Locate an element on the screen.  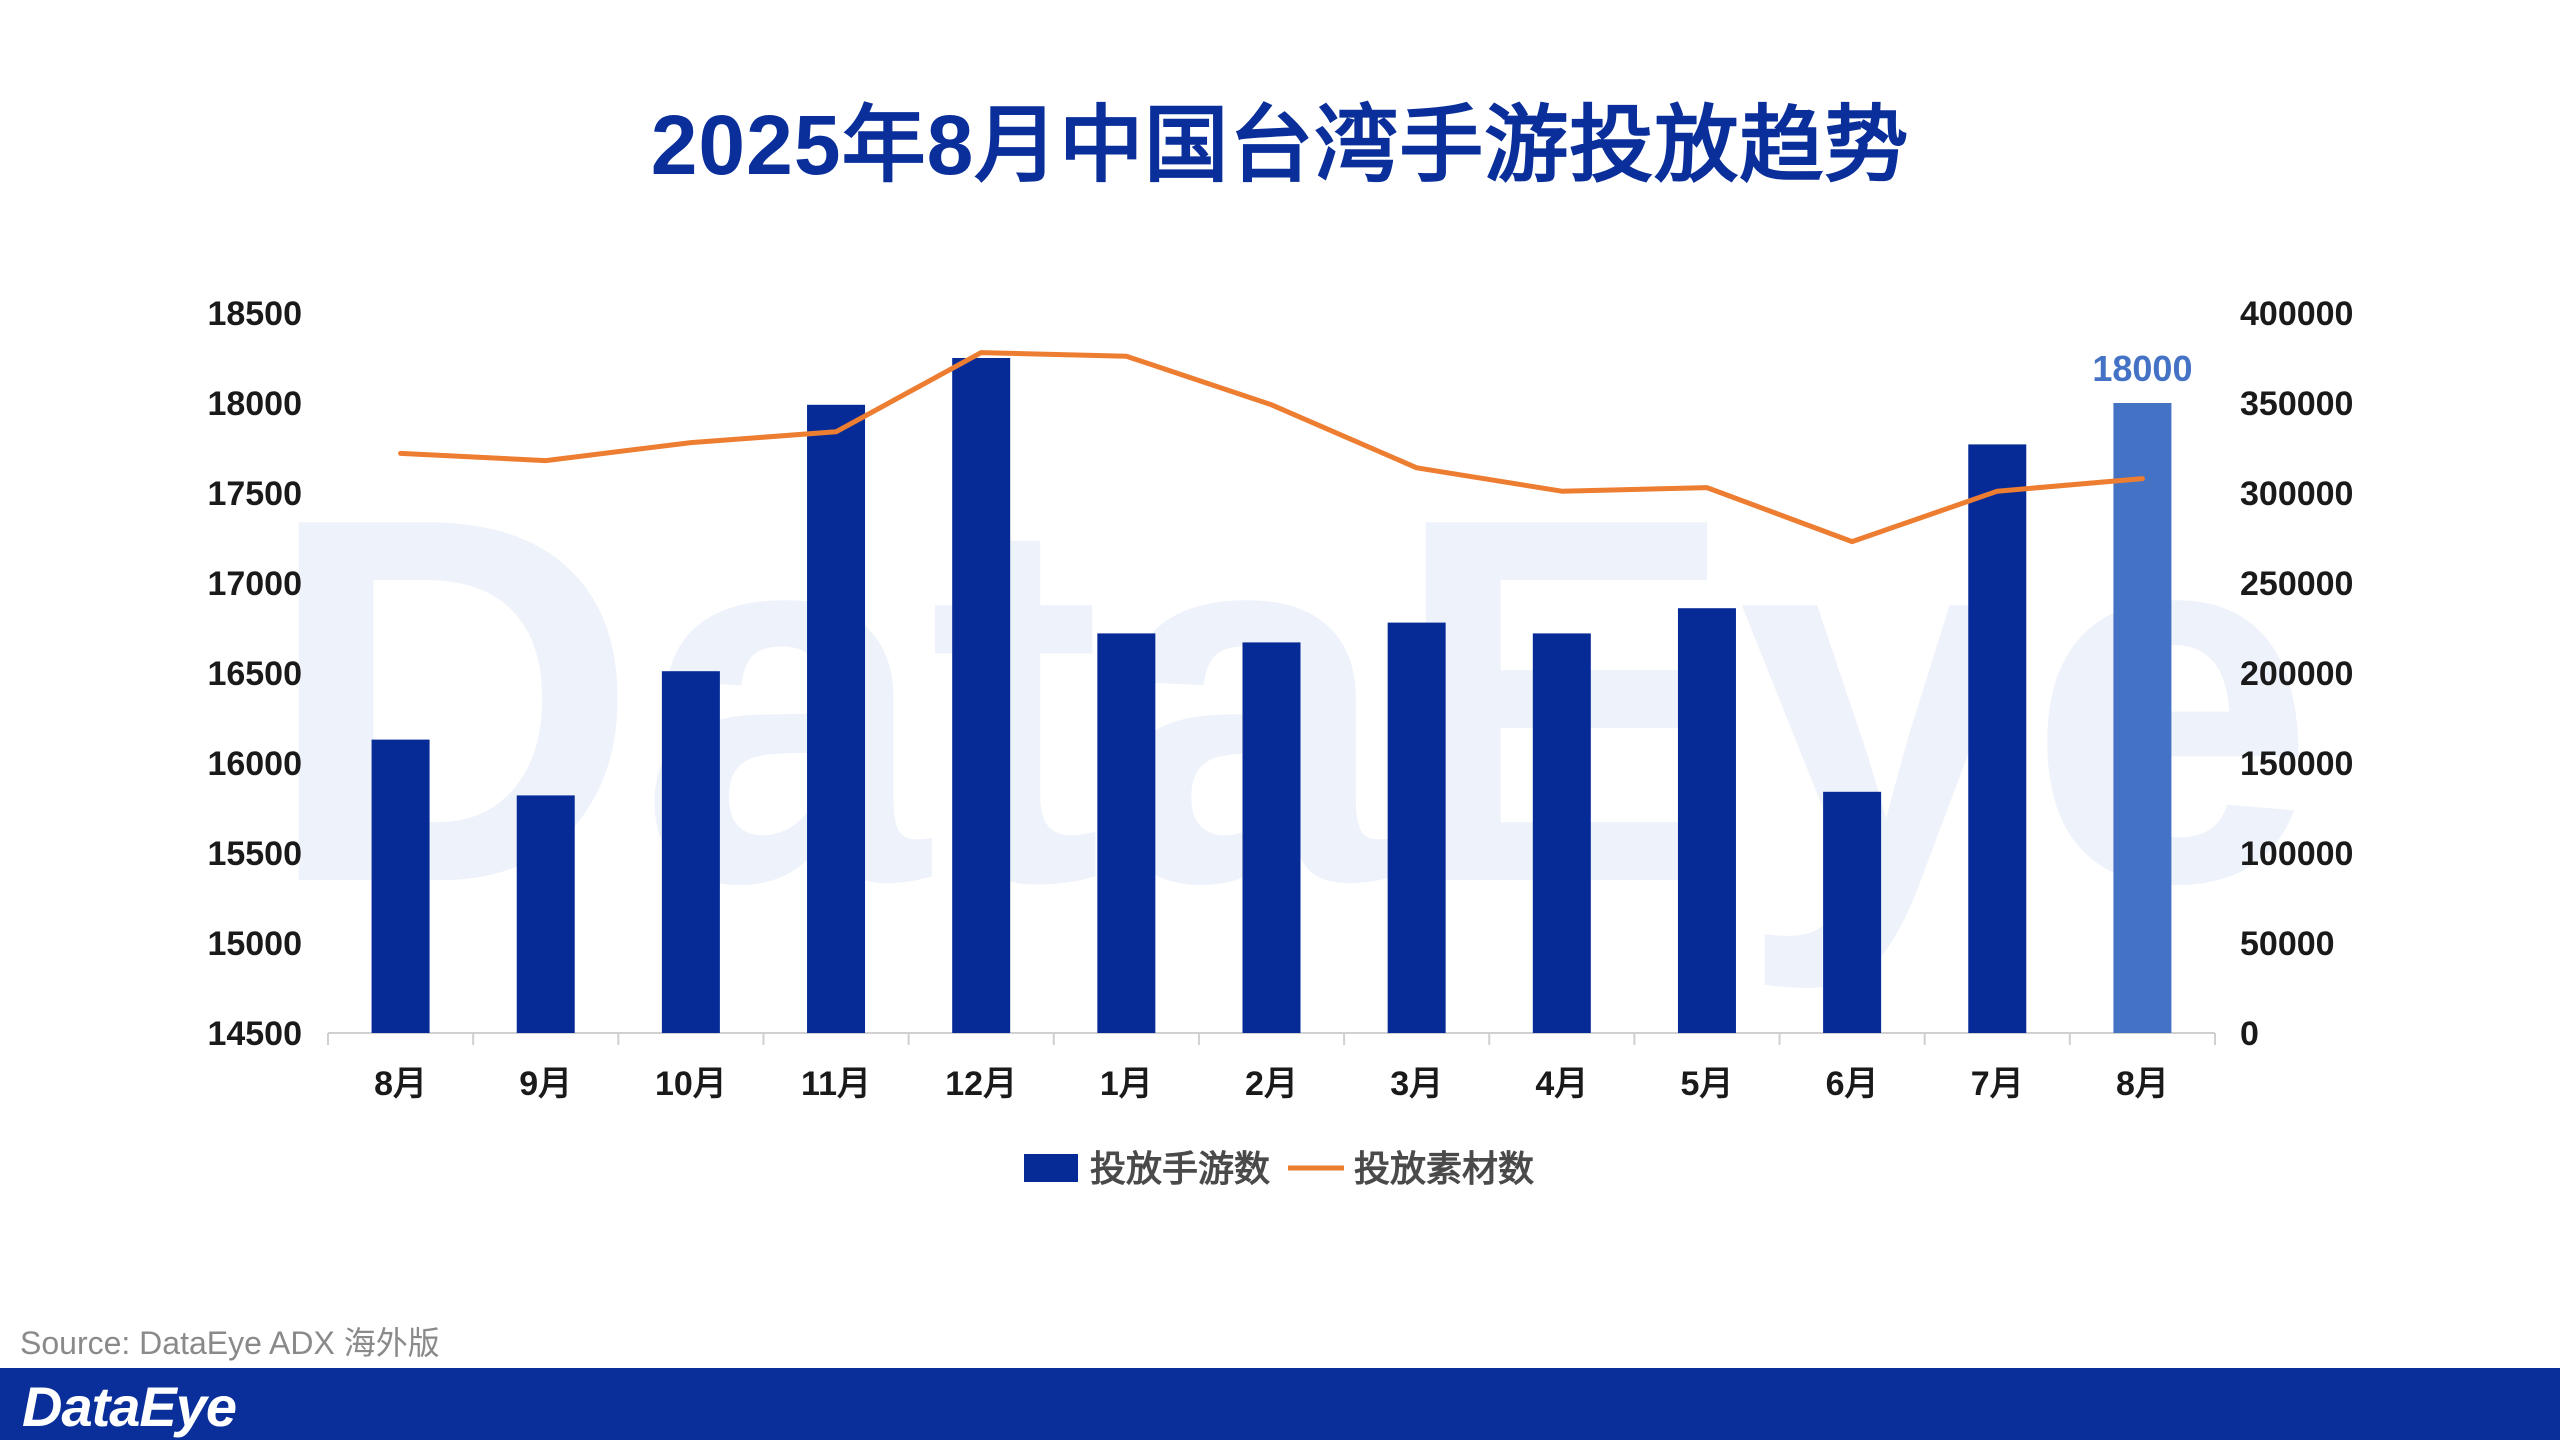
x-tick-label: 3月 is located at coordinates (1416, 1084).